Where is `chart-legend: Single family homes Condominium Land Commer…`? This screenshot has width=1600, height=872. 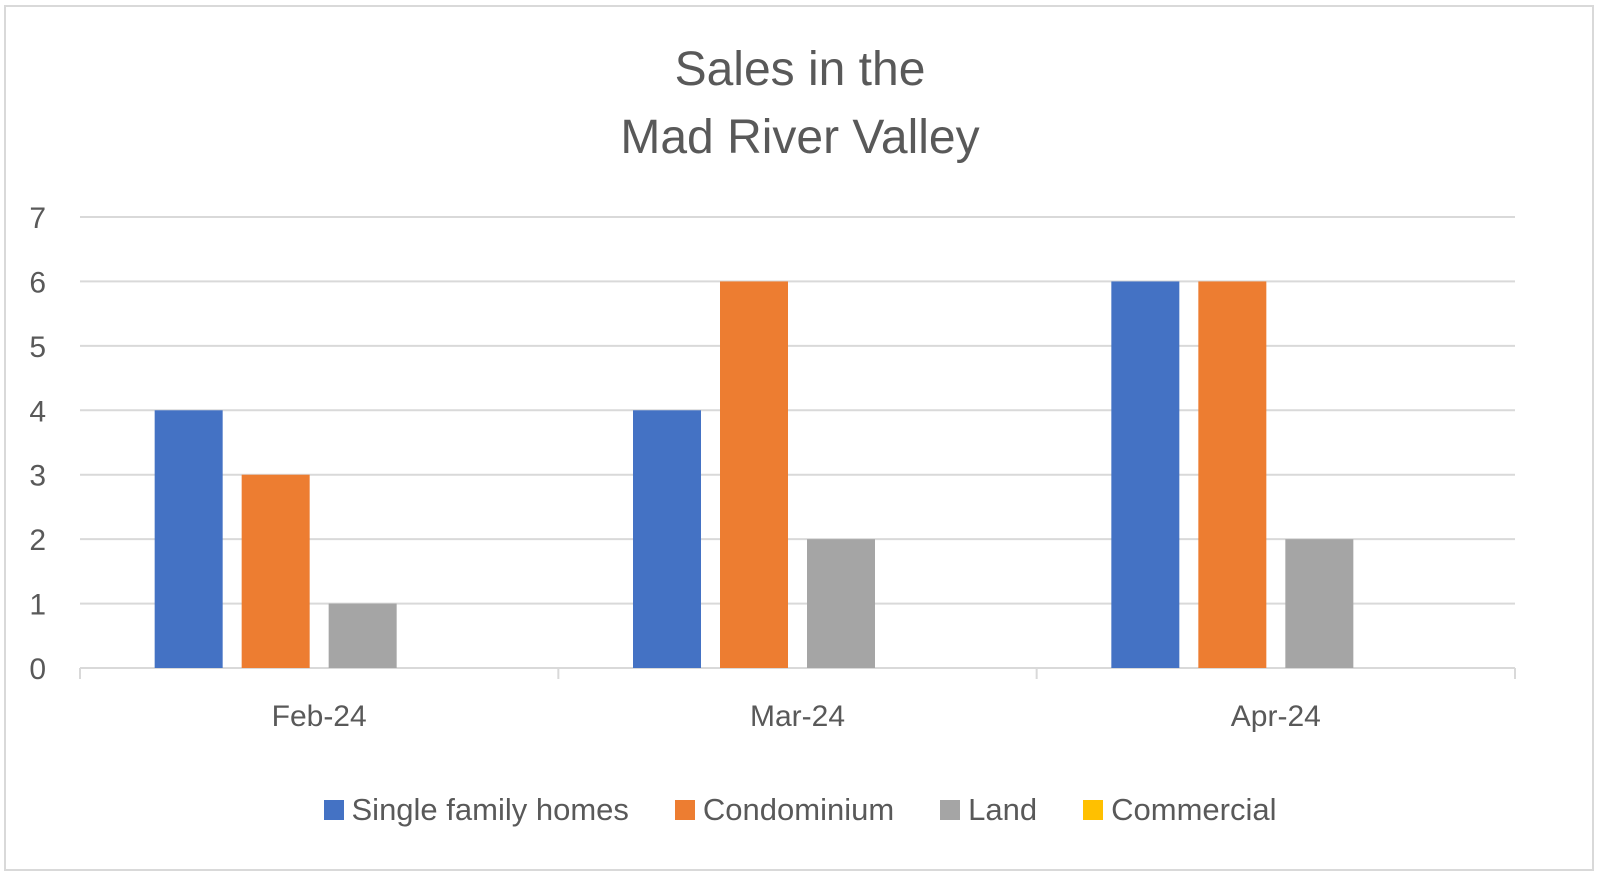
chart-legend: Single family homes Condominium Land Commer… is located at coordinates (800, 810).